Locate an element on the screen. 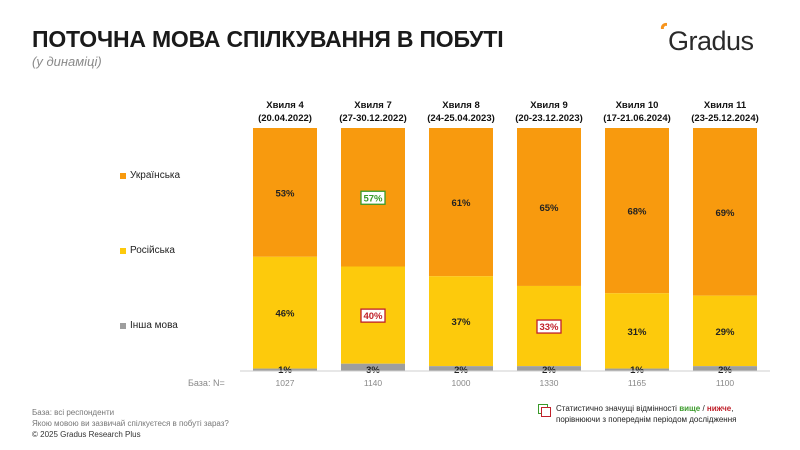  wave-dates-5: (17-21.06.2024) is located at coordinates (637, 118).